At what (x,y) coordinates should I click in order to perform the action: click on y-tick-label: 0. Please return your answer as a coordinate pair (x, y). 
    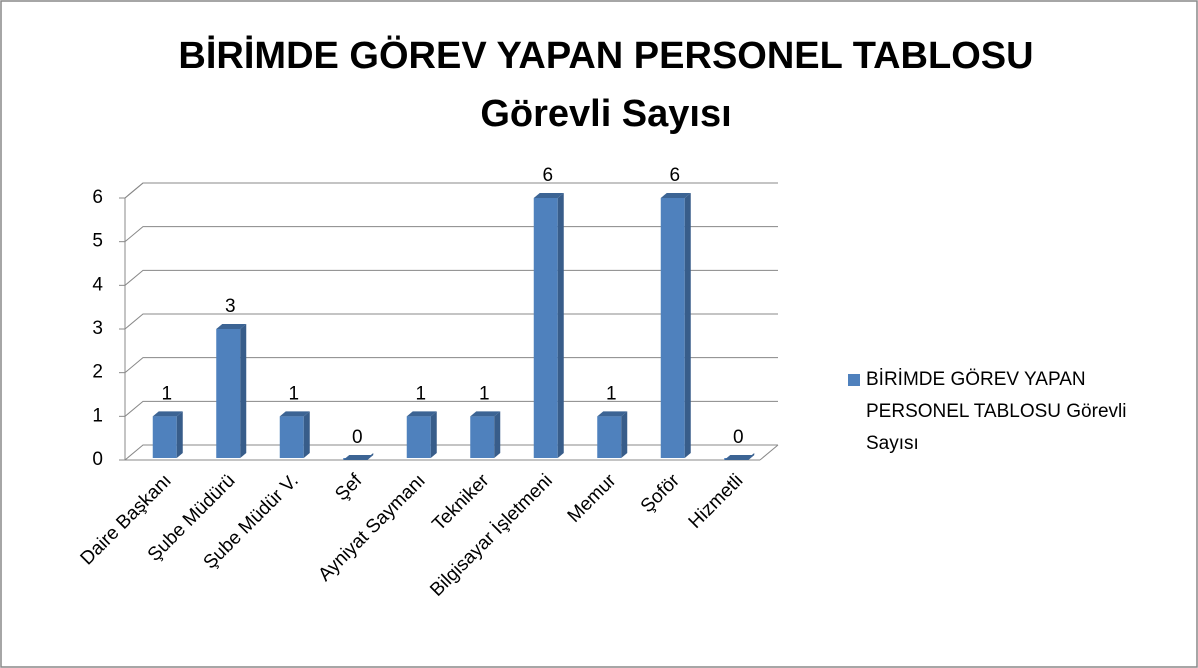
    Looking at the image, I should click on (97, 459).